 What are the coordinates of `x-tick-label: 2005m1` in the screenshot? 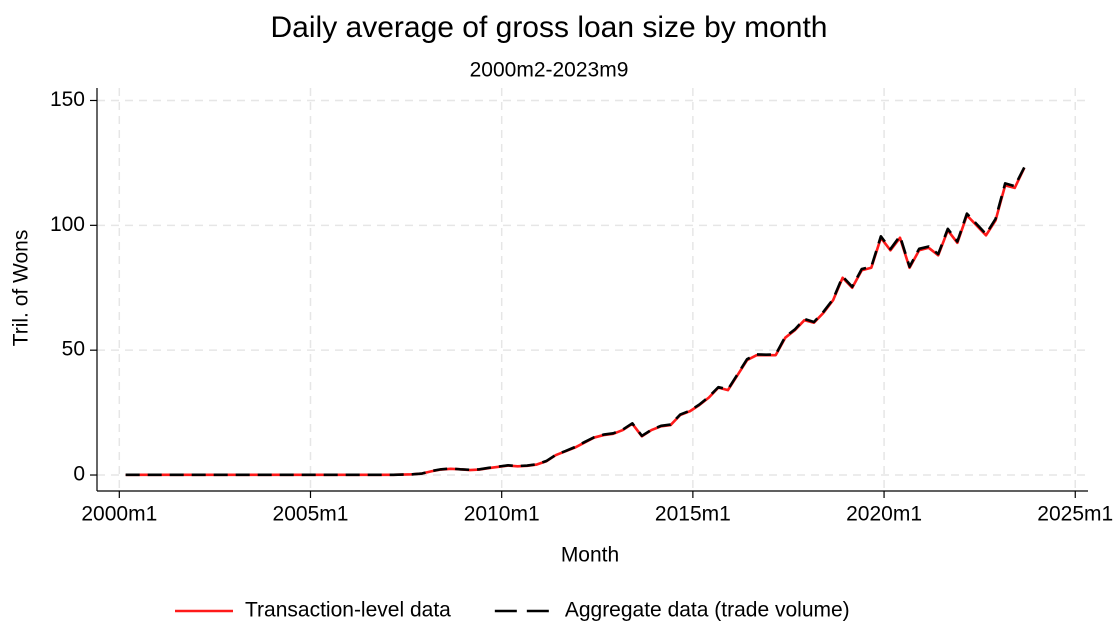 It's located at (311, 514).